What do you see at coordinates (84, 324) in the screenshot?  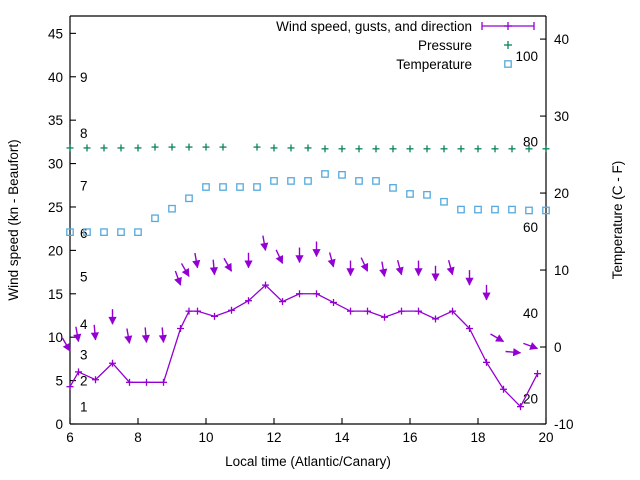 I see `beaufort-label: 4` at bounding box center [84, 324].